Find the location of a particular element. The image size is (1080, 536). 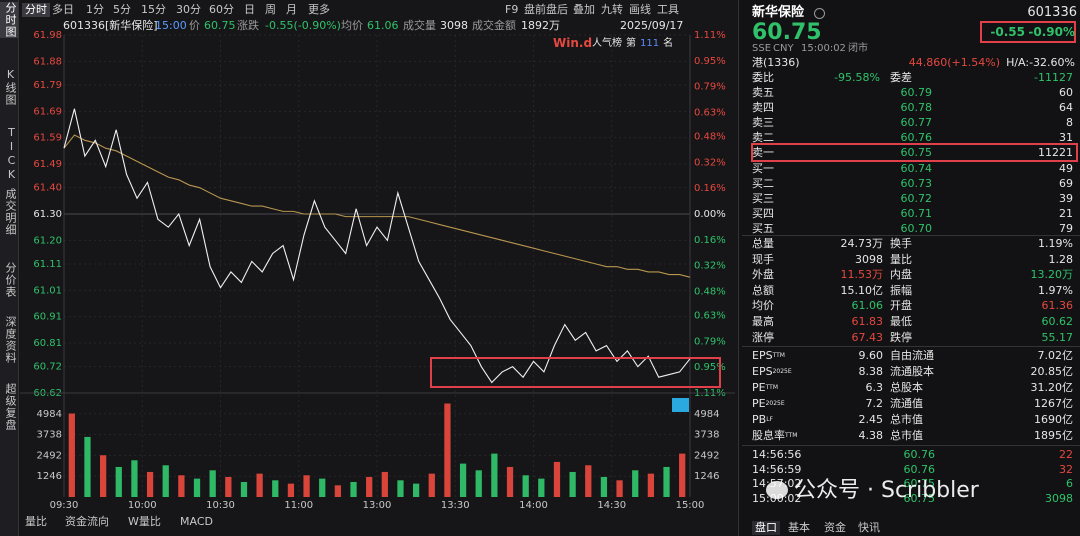

volume-tick-label: 1246 is located at coordinates (706, 476).